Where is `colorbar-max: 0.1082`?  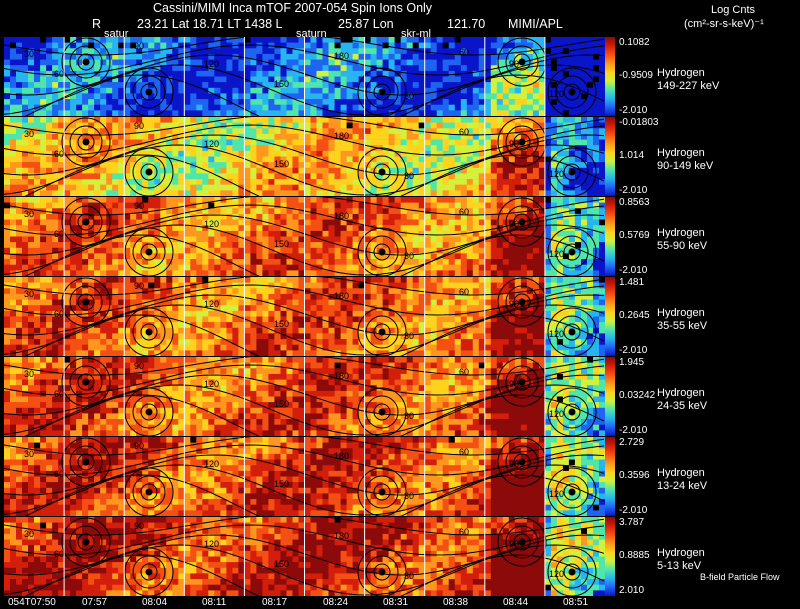 colorbar-max: 0.1082 is located at coordinates (634, 42).